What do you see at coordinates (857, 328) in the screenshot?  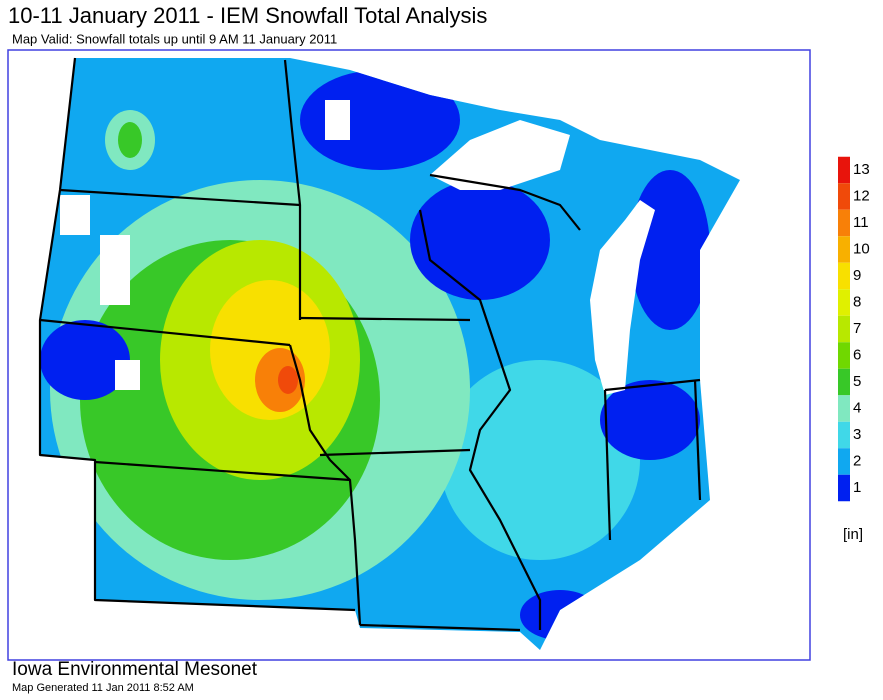 I see `legend-label: 7` at bounding box center [857, 328].